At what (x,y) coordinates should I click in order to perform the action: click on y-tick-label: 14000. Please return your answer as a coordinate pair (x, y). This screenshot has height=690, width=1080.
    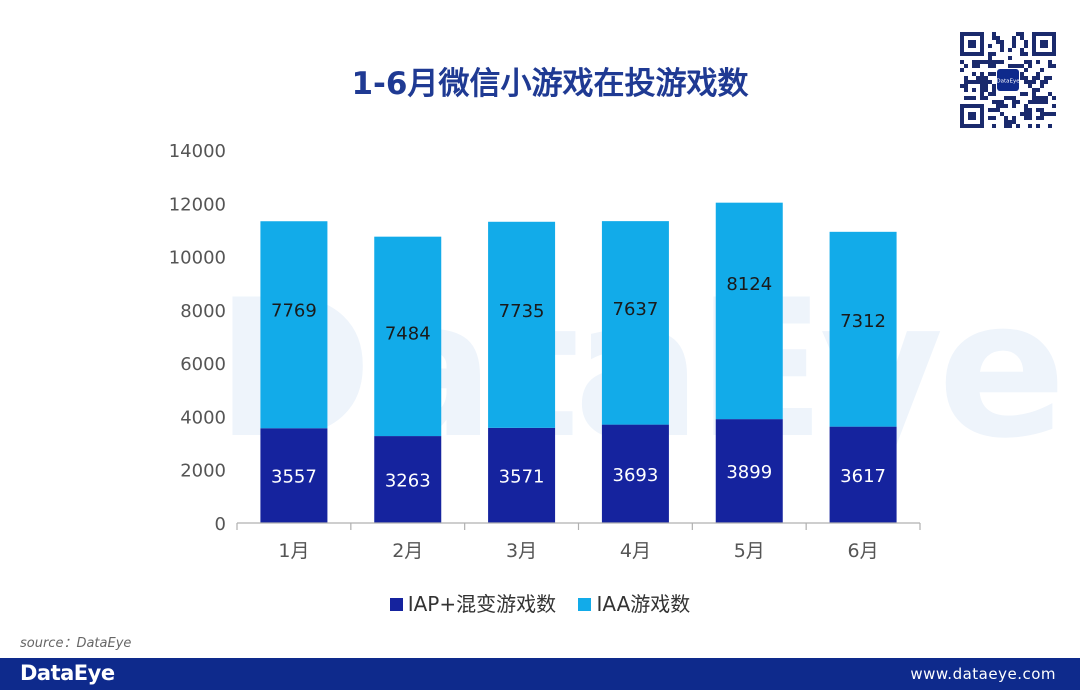
    Looking at the image, I should click on (197, 151).